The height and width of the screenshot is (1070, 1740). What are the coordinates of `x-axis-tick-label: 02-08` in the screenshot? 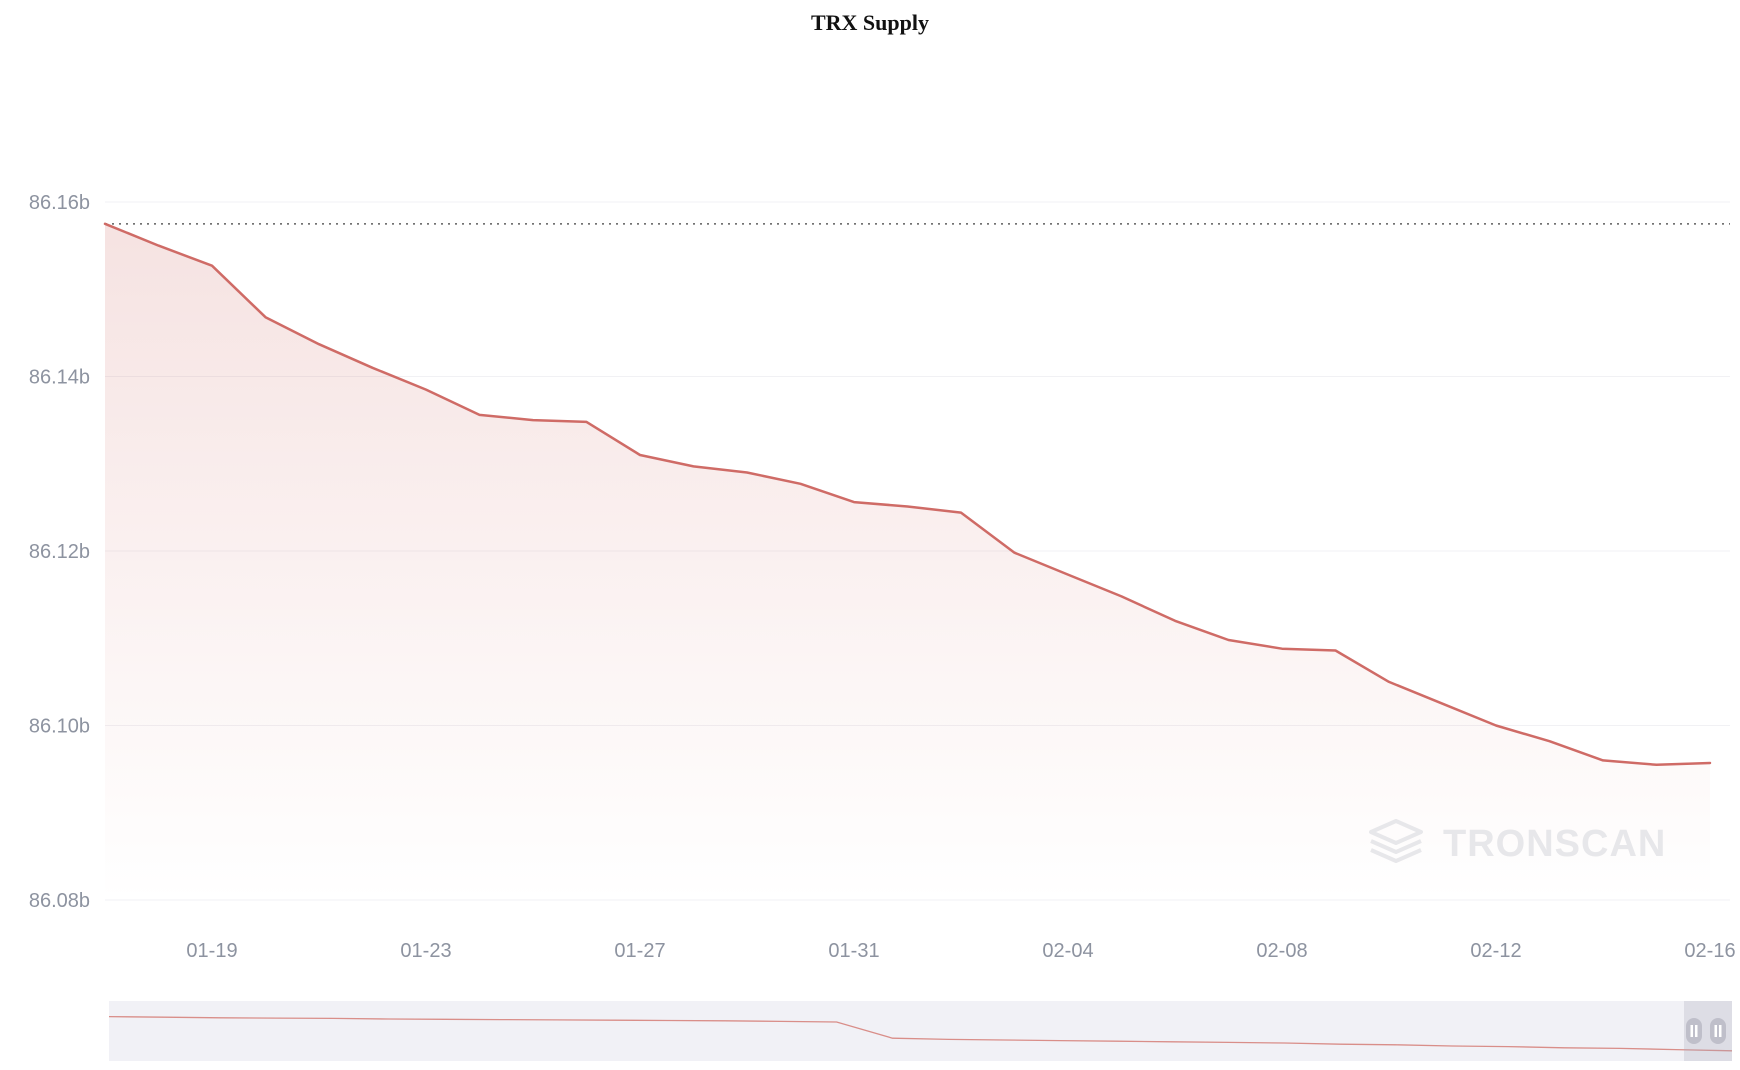 It's located at (1281, 951).